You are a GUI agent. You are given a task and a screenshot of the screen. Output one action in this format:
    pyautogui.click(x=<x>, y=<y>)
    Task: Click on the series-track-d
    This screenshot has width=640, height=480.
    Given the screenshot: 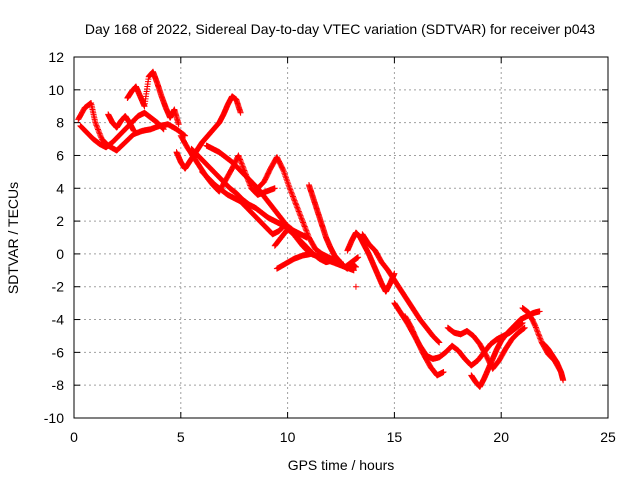 What is the action you would take?
    pyautogui.click(x=121, y=122)
    